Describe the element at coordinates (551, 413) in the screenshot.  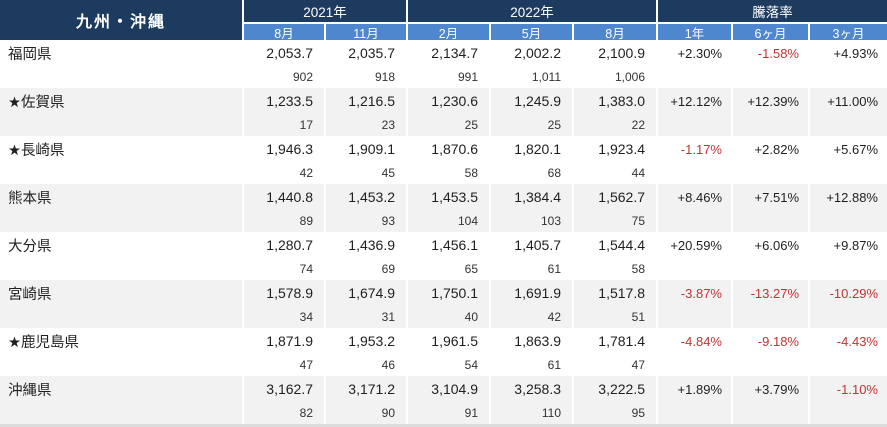
I see `listing-count: 110` at that location.